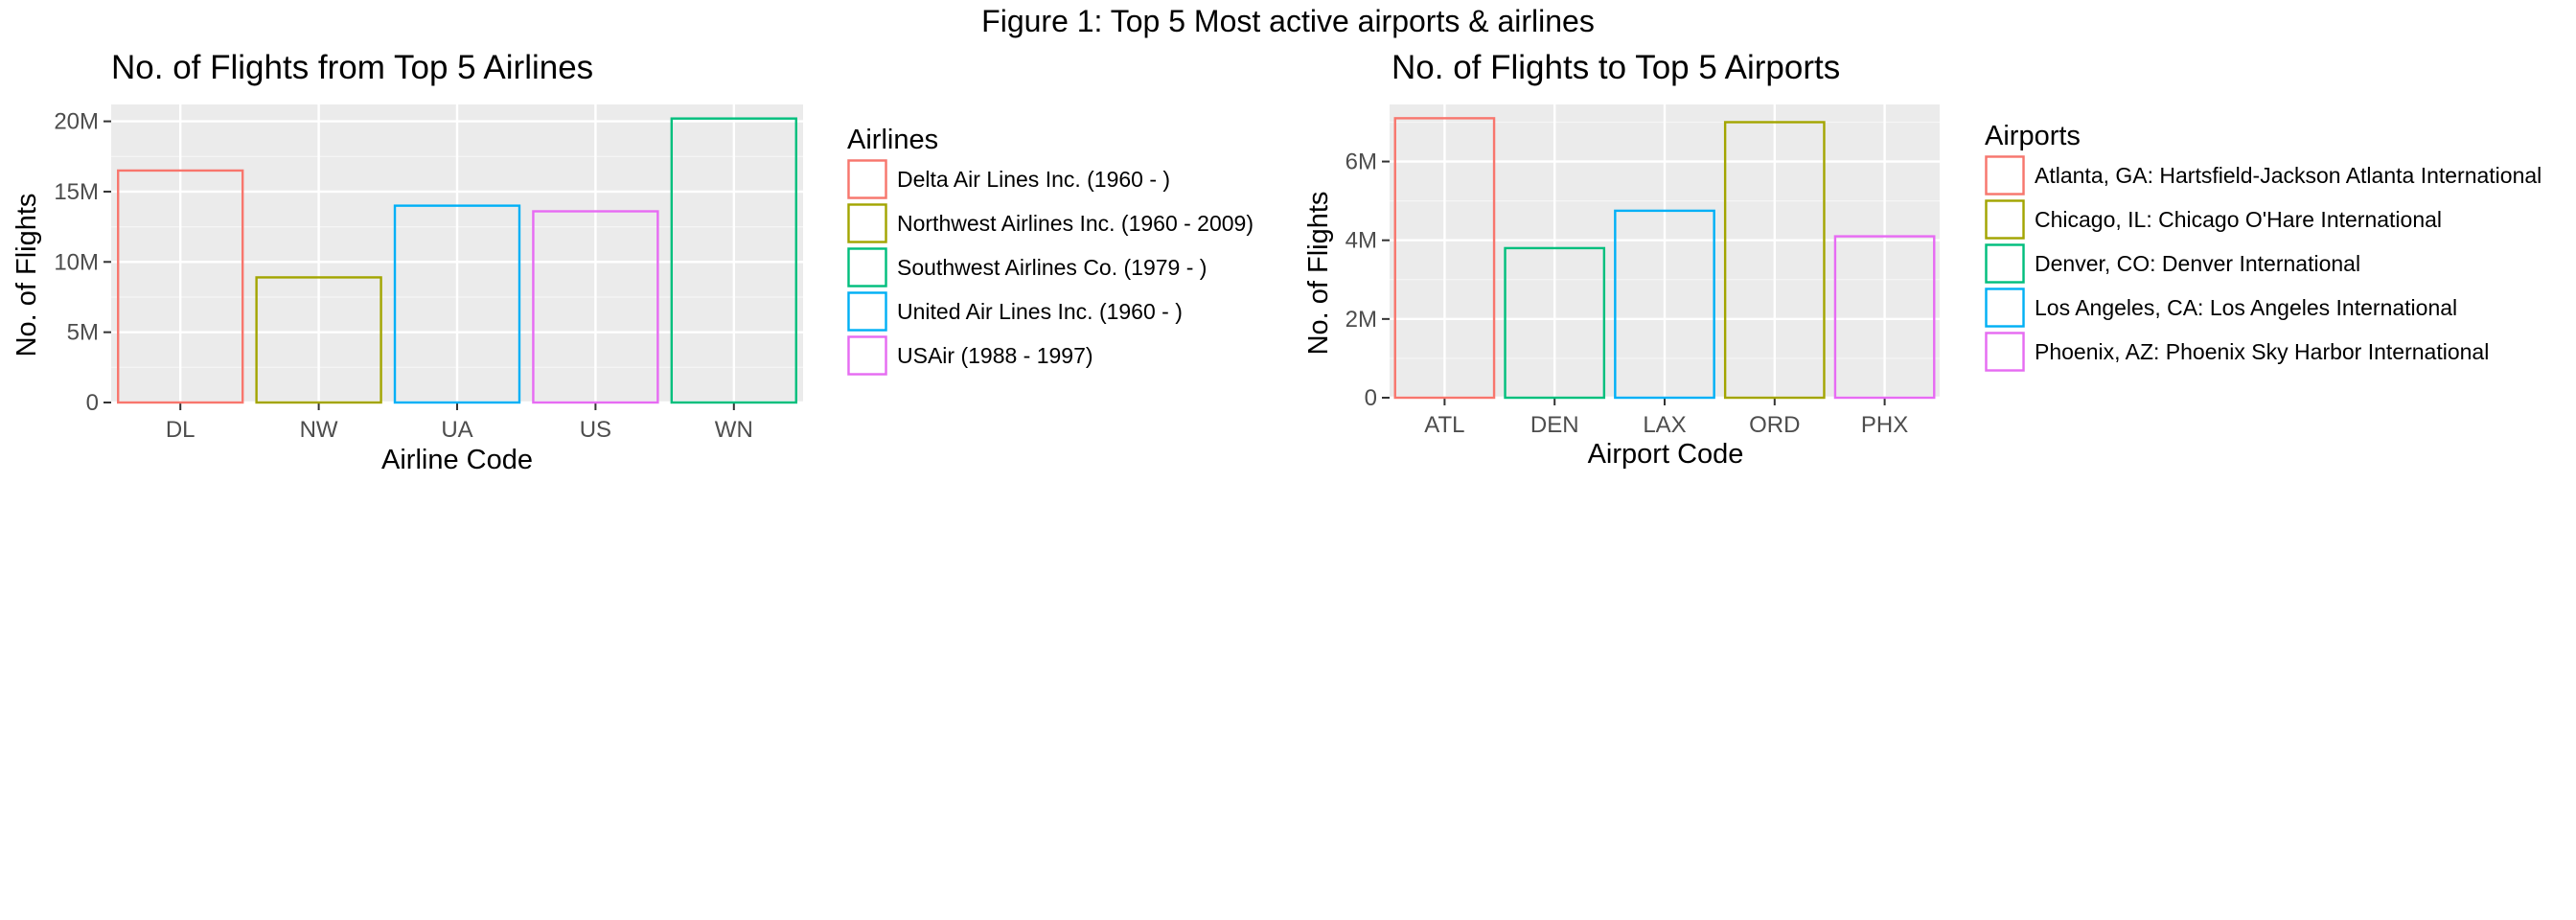 Image resolution: width=2576 pixels, height=920 pixels. Describe the element at coordinates (734, 430) in the screenshot. I see `x-tick-label: WN` at that location.